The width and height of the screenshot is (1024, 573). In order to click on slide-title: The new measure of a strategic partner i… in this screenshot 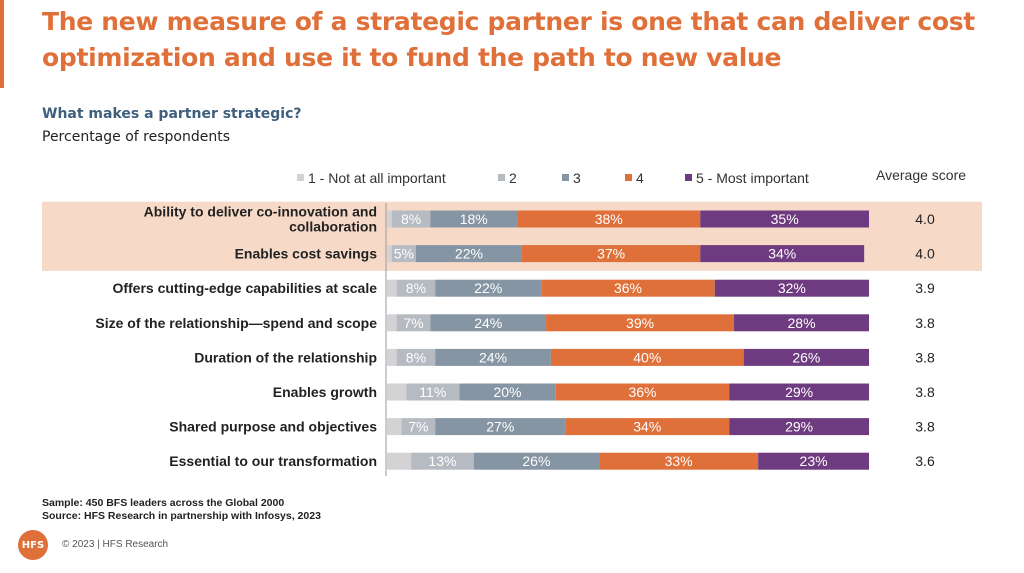, I will do `click(508, 39)`.